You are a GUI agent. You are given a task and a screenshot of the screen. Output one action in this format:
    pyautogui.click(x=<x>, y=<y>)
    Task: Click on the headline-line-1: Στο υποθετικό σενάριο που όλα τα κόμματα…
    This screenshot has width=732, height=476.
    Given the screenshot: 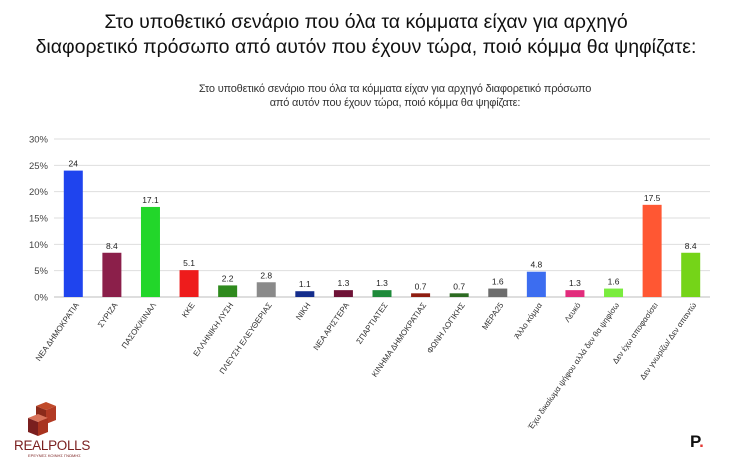 What is the action you would take?
    pyautogui.click(x=366, y=22)
    